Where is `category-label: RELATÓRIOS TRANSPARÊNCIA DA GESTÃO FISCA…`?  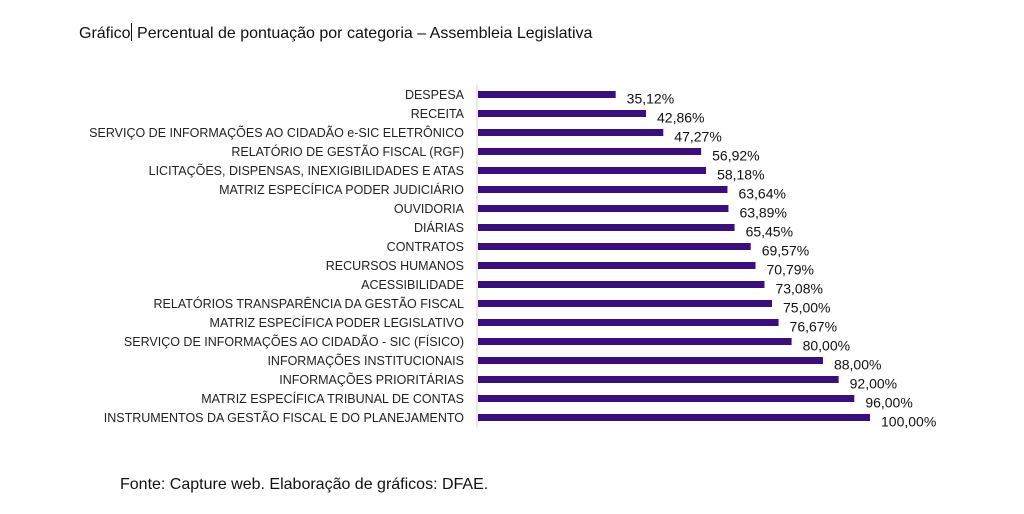 category-label: RELATÓRIOS TRANSPARÊNCIA DA GESTÃO FISCA… is located at coordinates (309, 303).